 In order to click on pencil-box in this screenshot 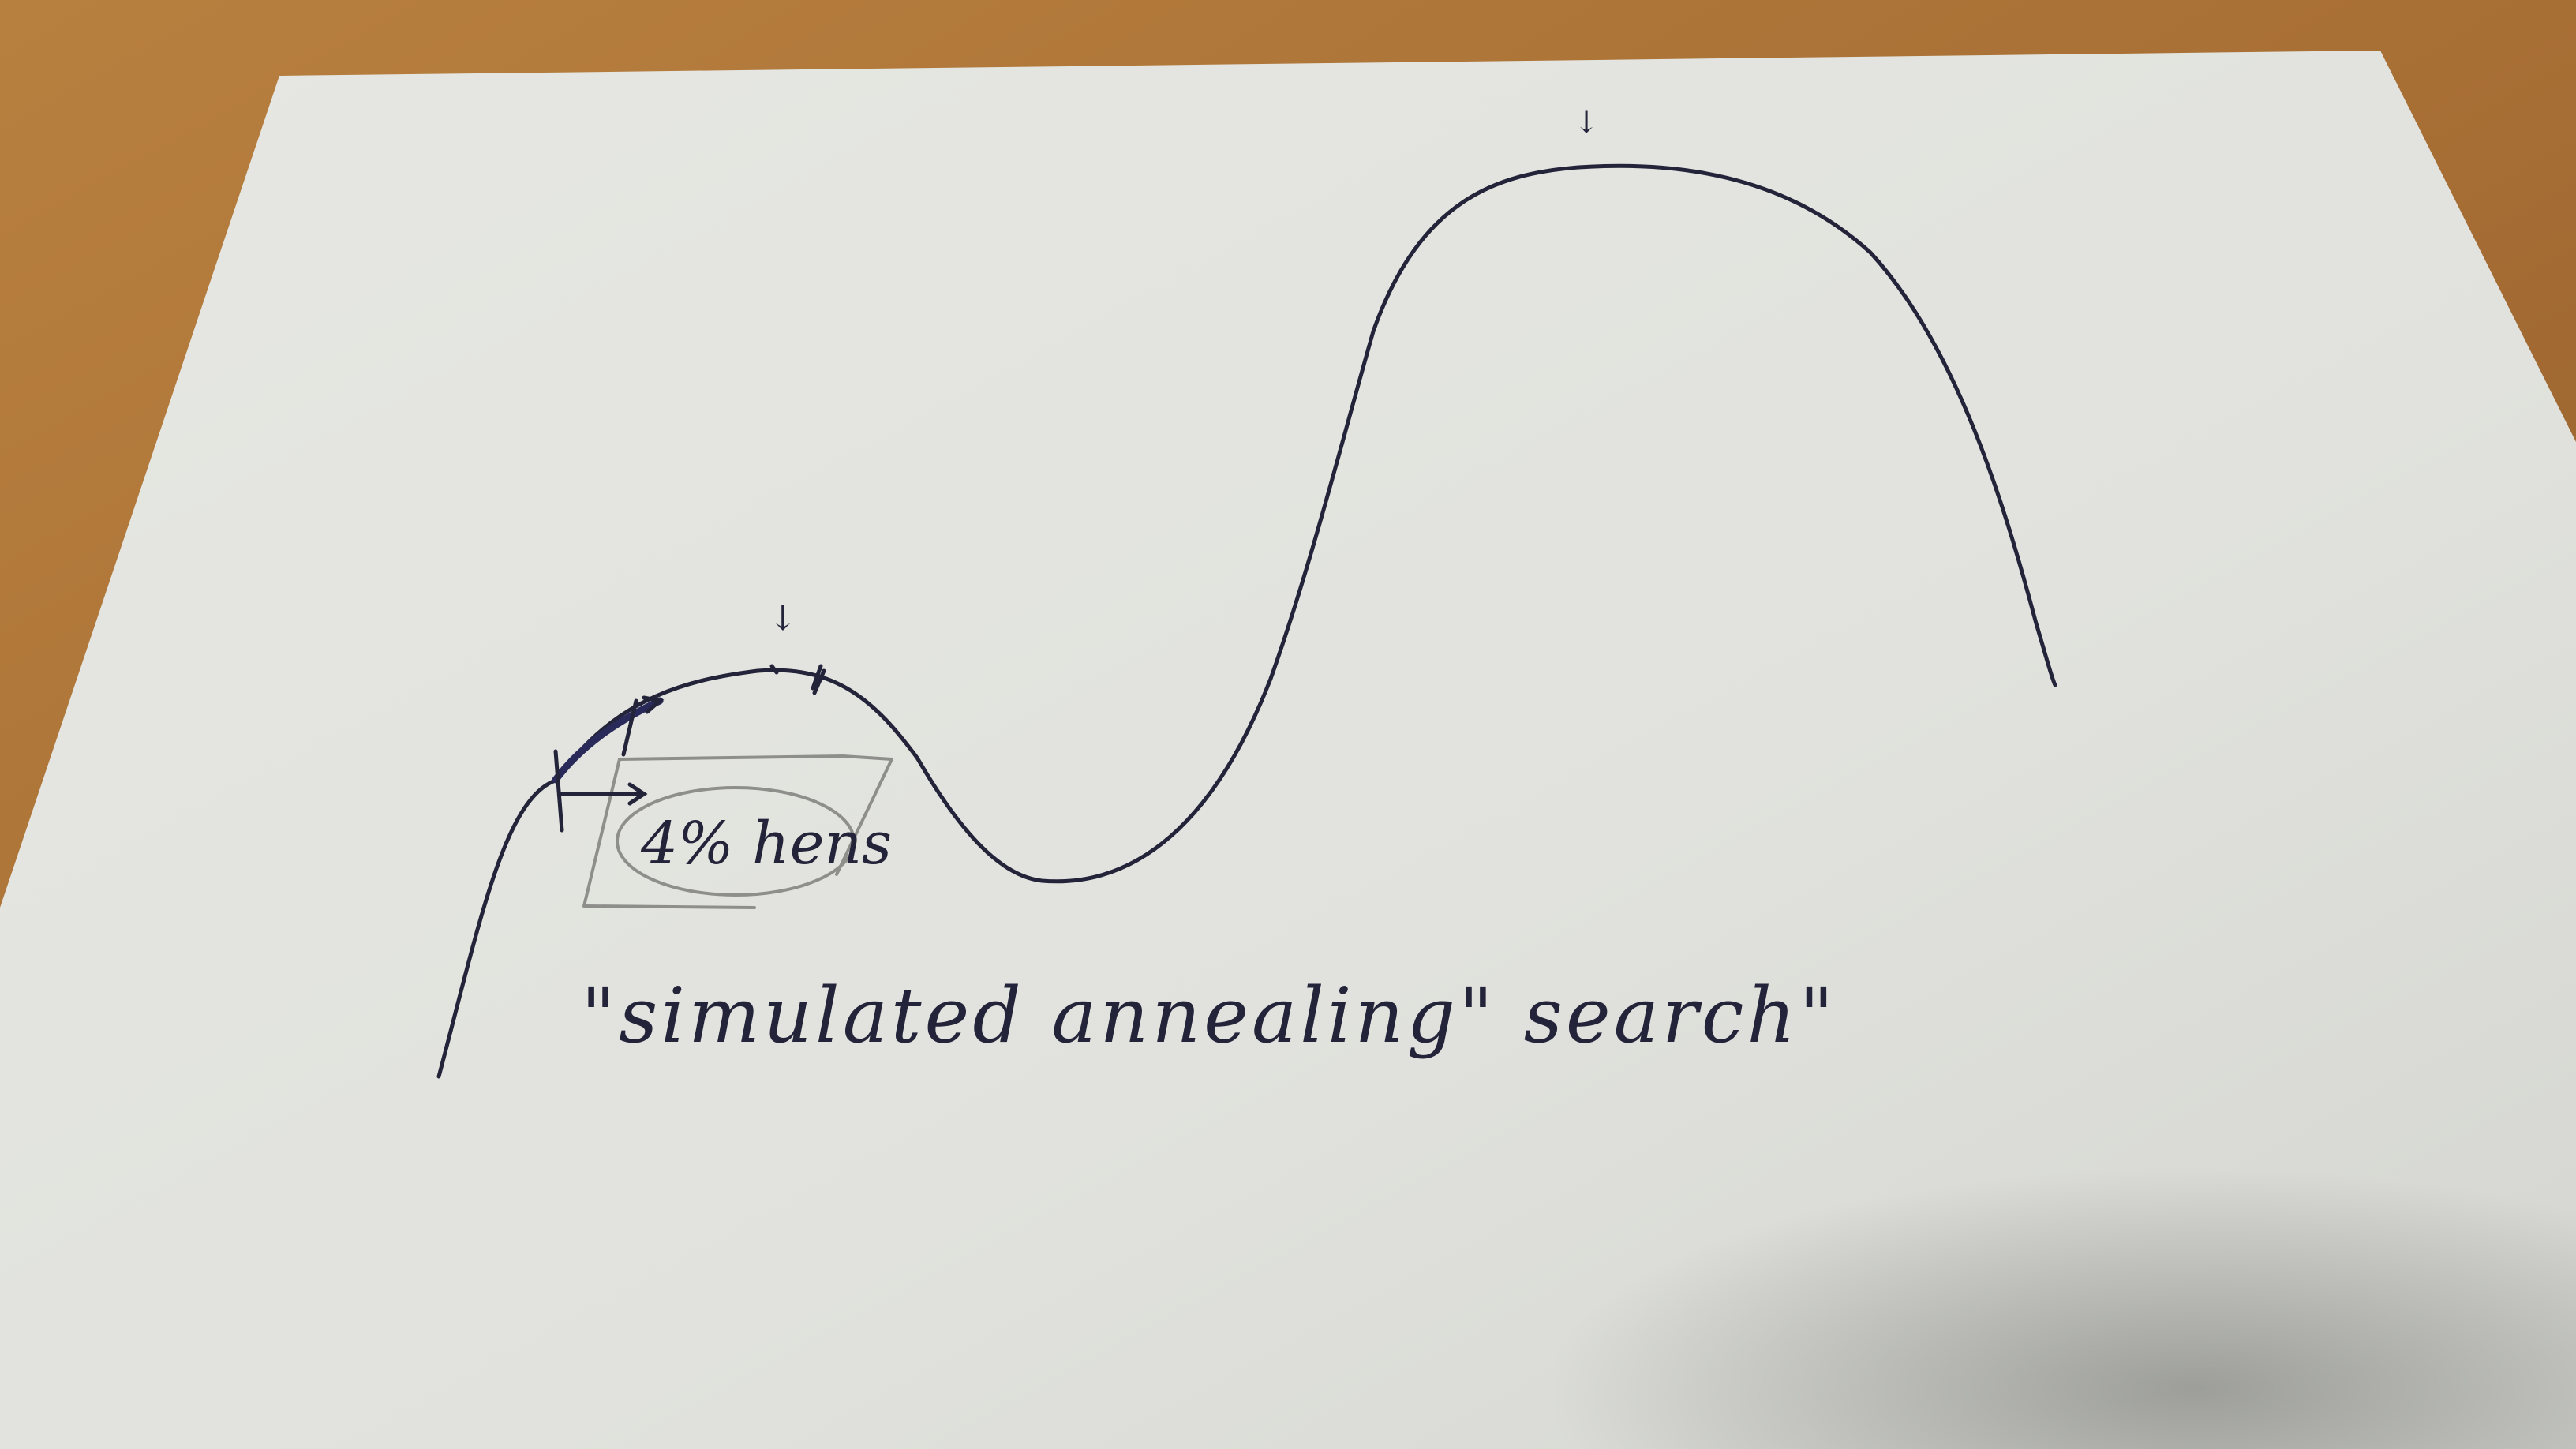, I will do `click(737, 831)`.